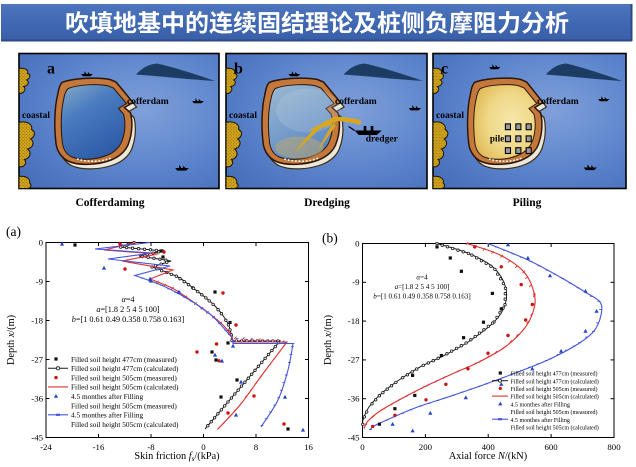 This screenshot has height=467, width=636. What do you see at coordinates (489, 447) in the screenshot?
I see `svg-text: 400` at bounding box center [489, 447].